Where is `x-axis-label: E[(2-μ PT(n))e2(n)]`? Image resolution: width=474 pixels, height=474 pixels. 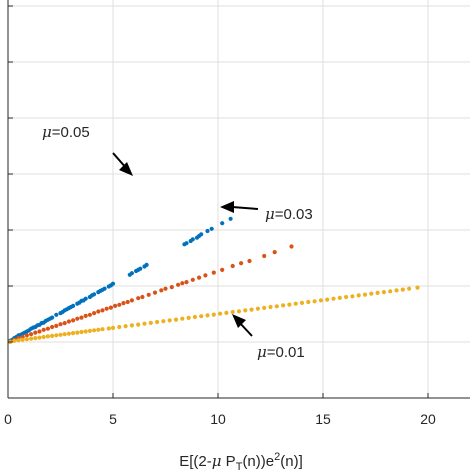
x-axis-label: E[(2-μ PT(n))e2(n)] is located at coordinates (240, 462).